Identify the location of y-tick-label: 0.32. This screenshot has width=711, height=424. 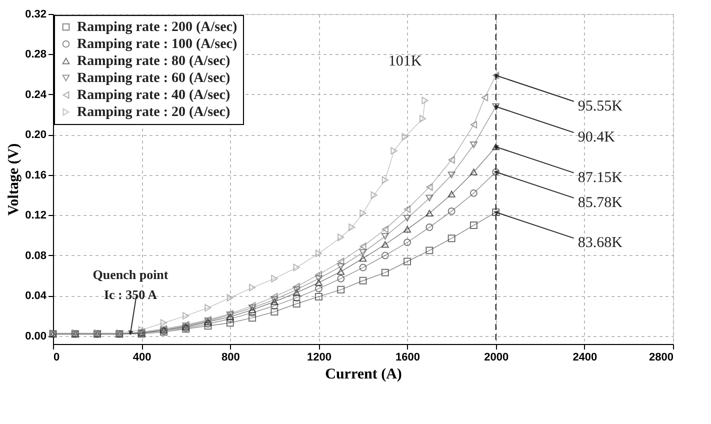
(35, 14).